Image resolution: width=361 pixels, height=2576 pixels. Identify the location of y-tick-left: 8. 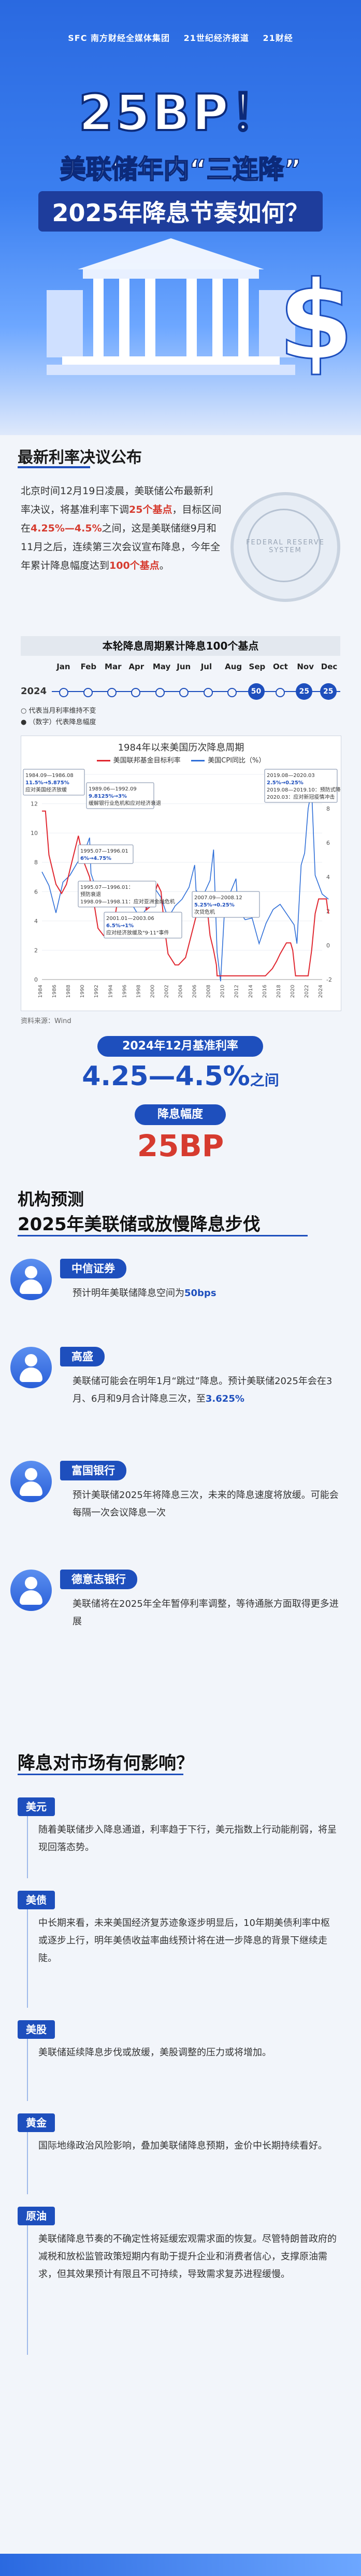
(36, 862).